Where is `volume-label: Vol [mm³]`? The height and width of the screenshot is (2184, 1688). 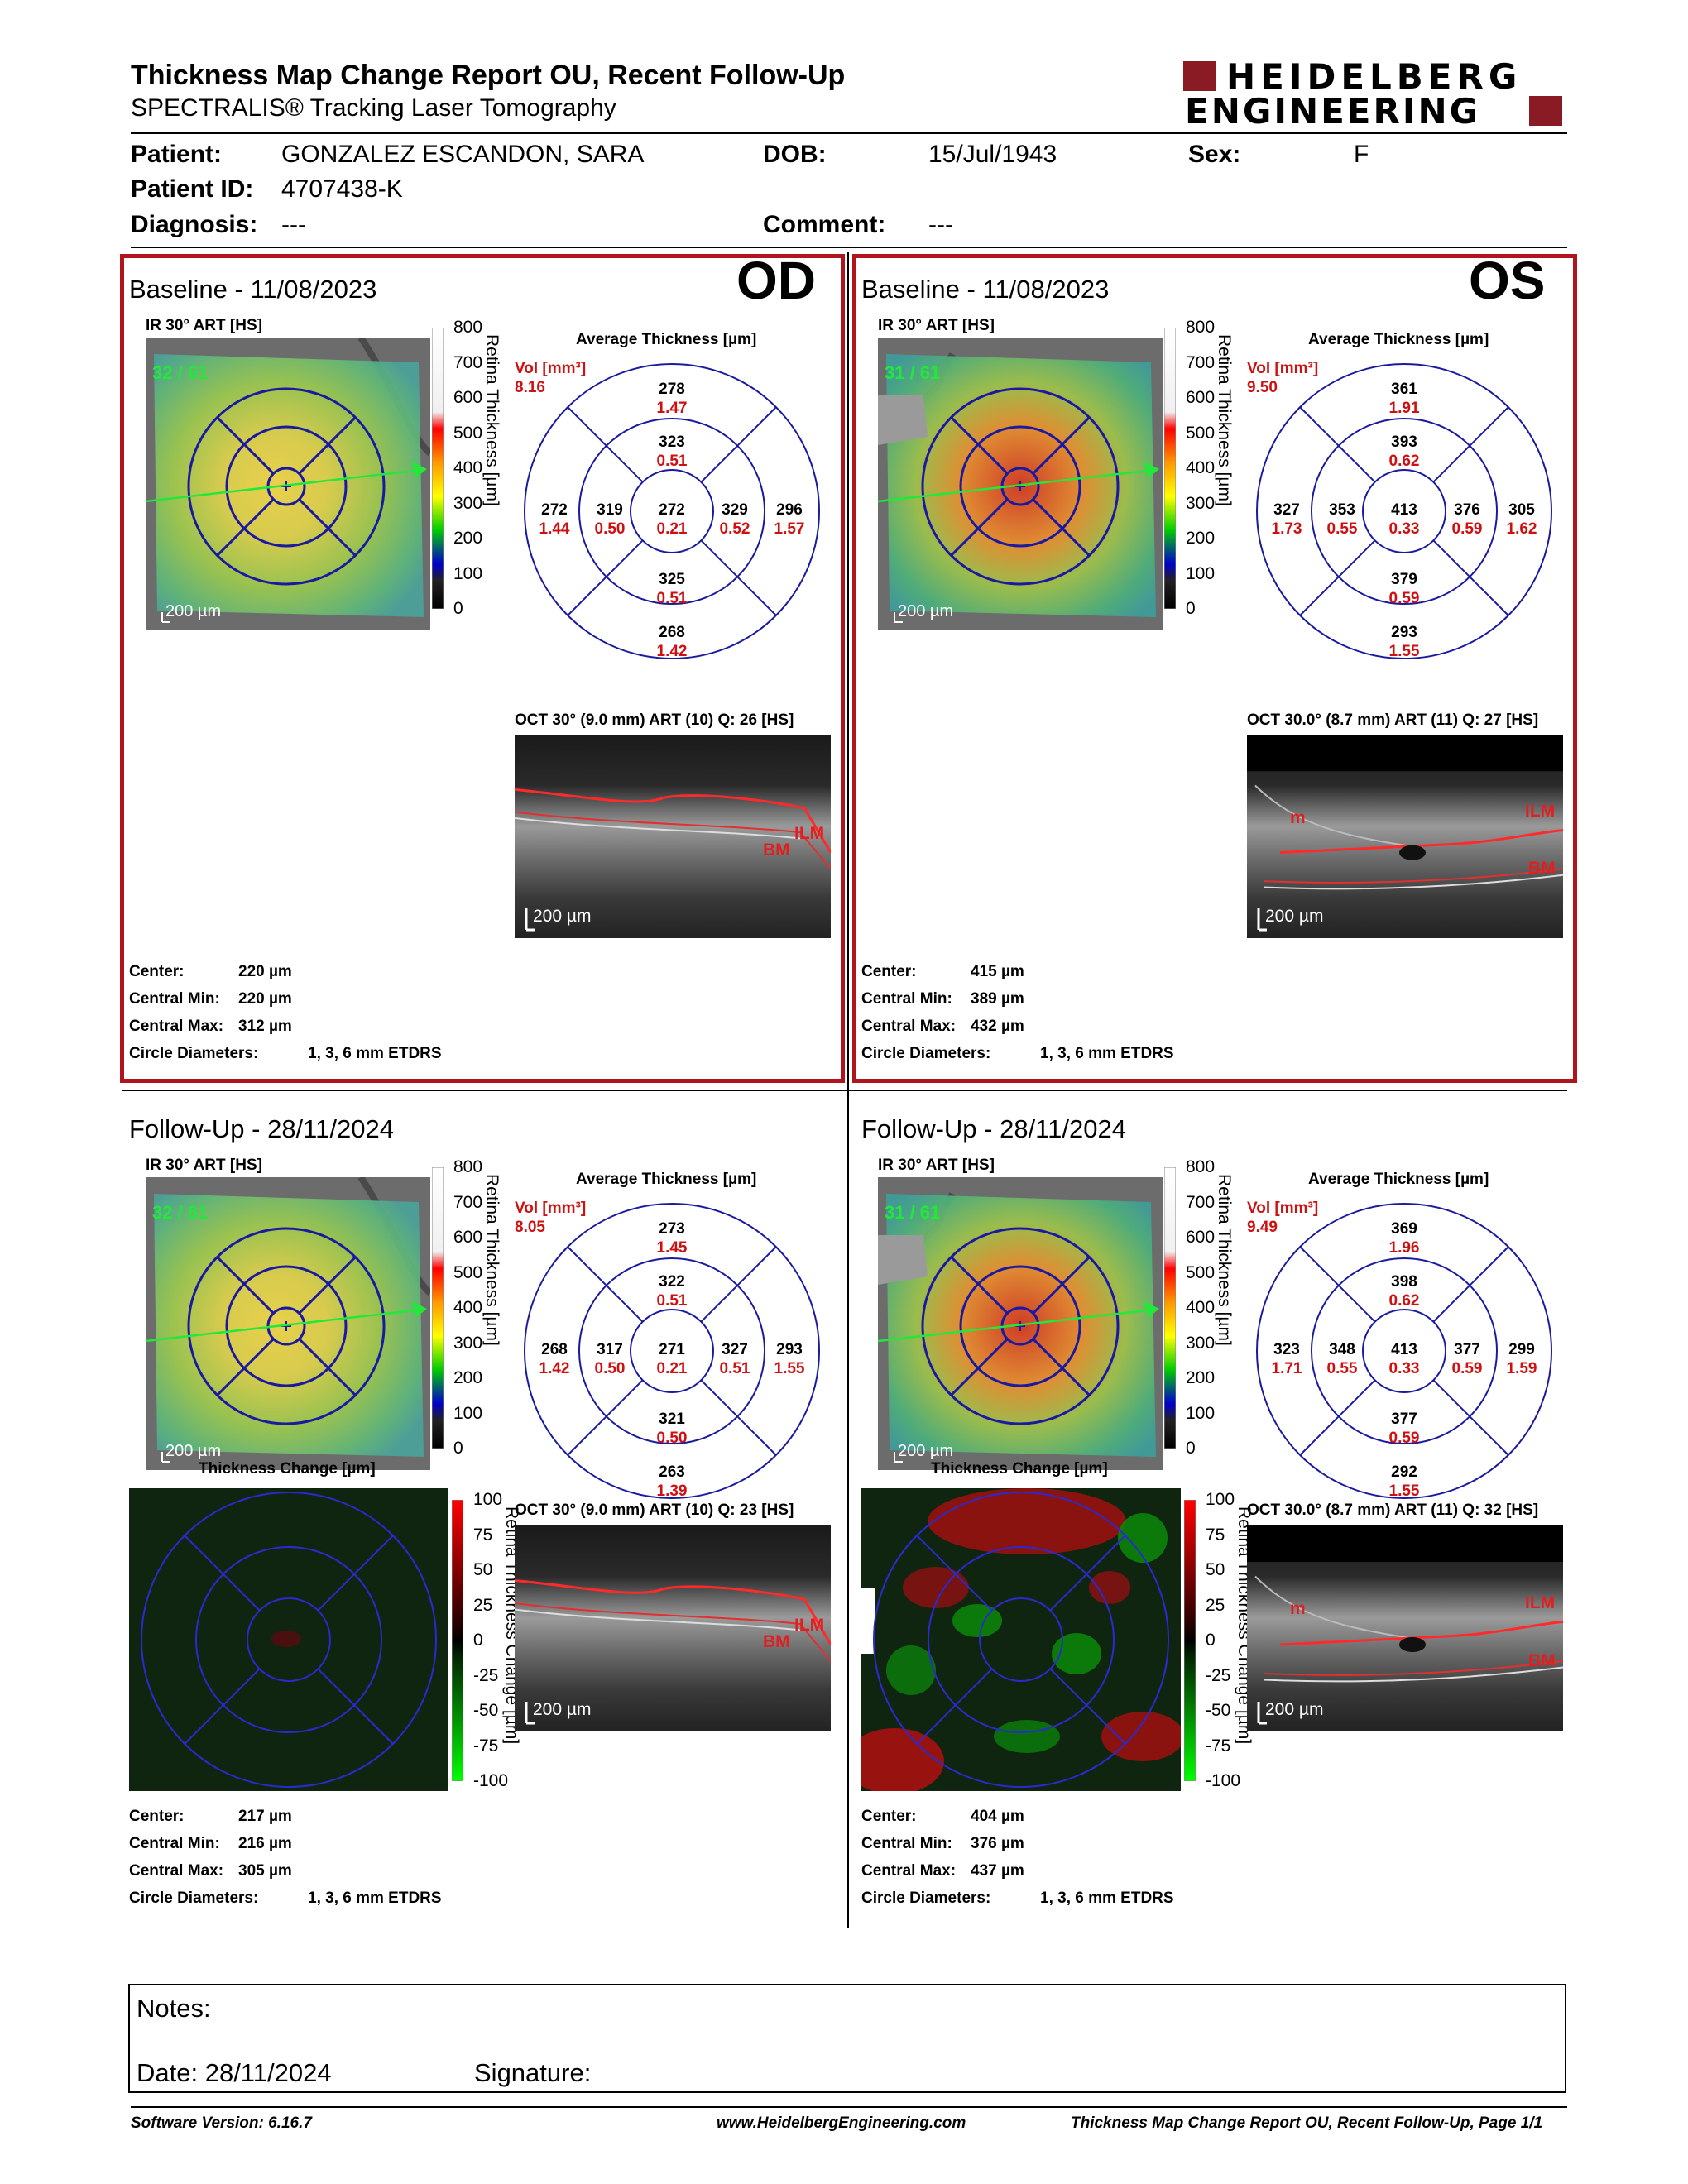
volume-label: Vol [mm³] is located at coordinates (1283, 1208).